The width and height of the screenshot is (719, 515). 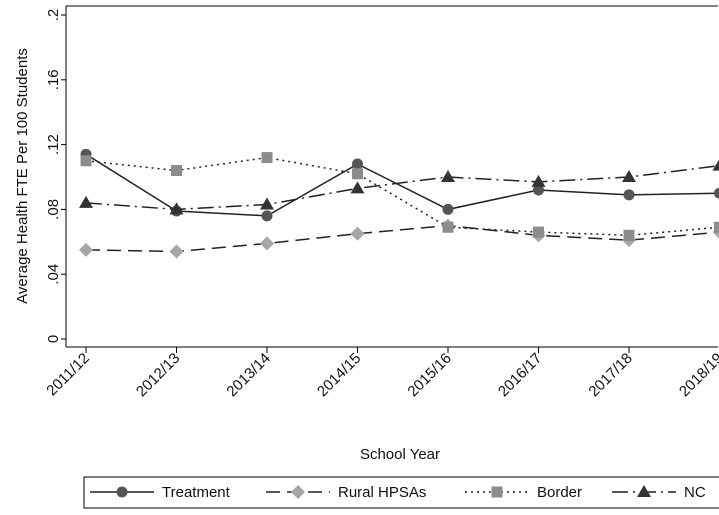 I want to click on legend-item-rural-hpsas: Rural HPSAs, so click(x=346, y=492).